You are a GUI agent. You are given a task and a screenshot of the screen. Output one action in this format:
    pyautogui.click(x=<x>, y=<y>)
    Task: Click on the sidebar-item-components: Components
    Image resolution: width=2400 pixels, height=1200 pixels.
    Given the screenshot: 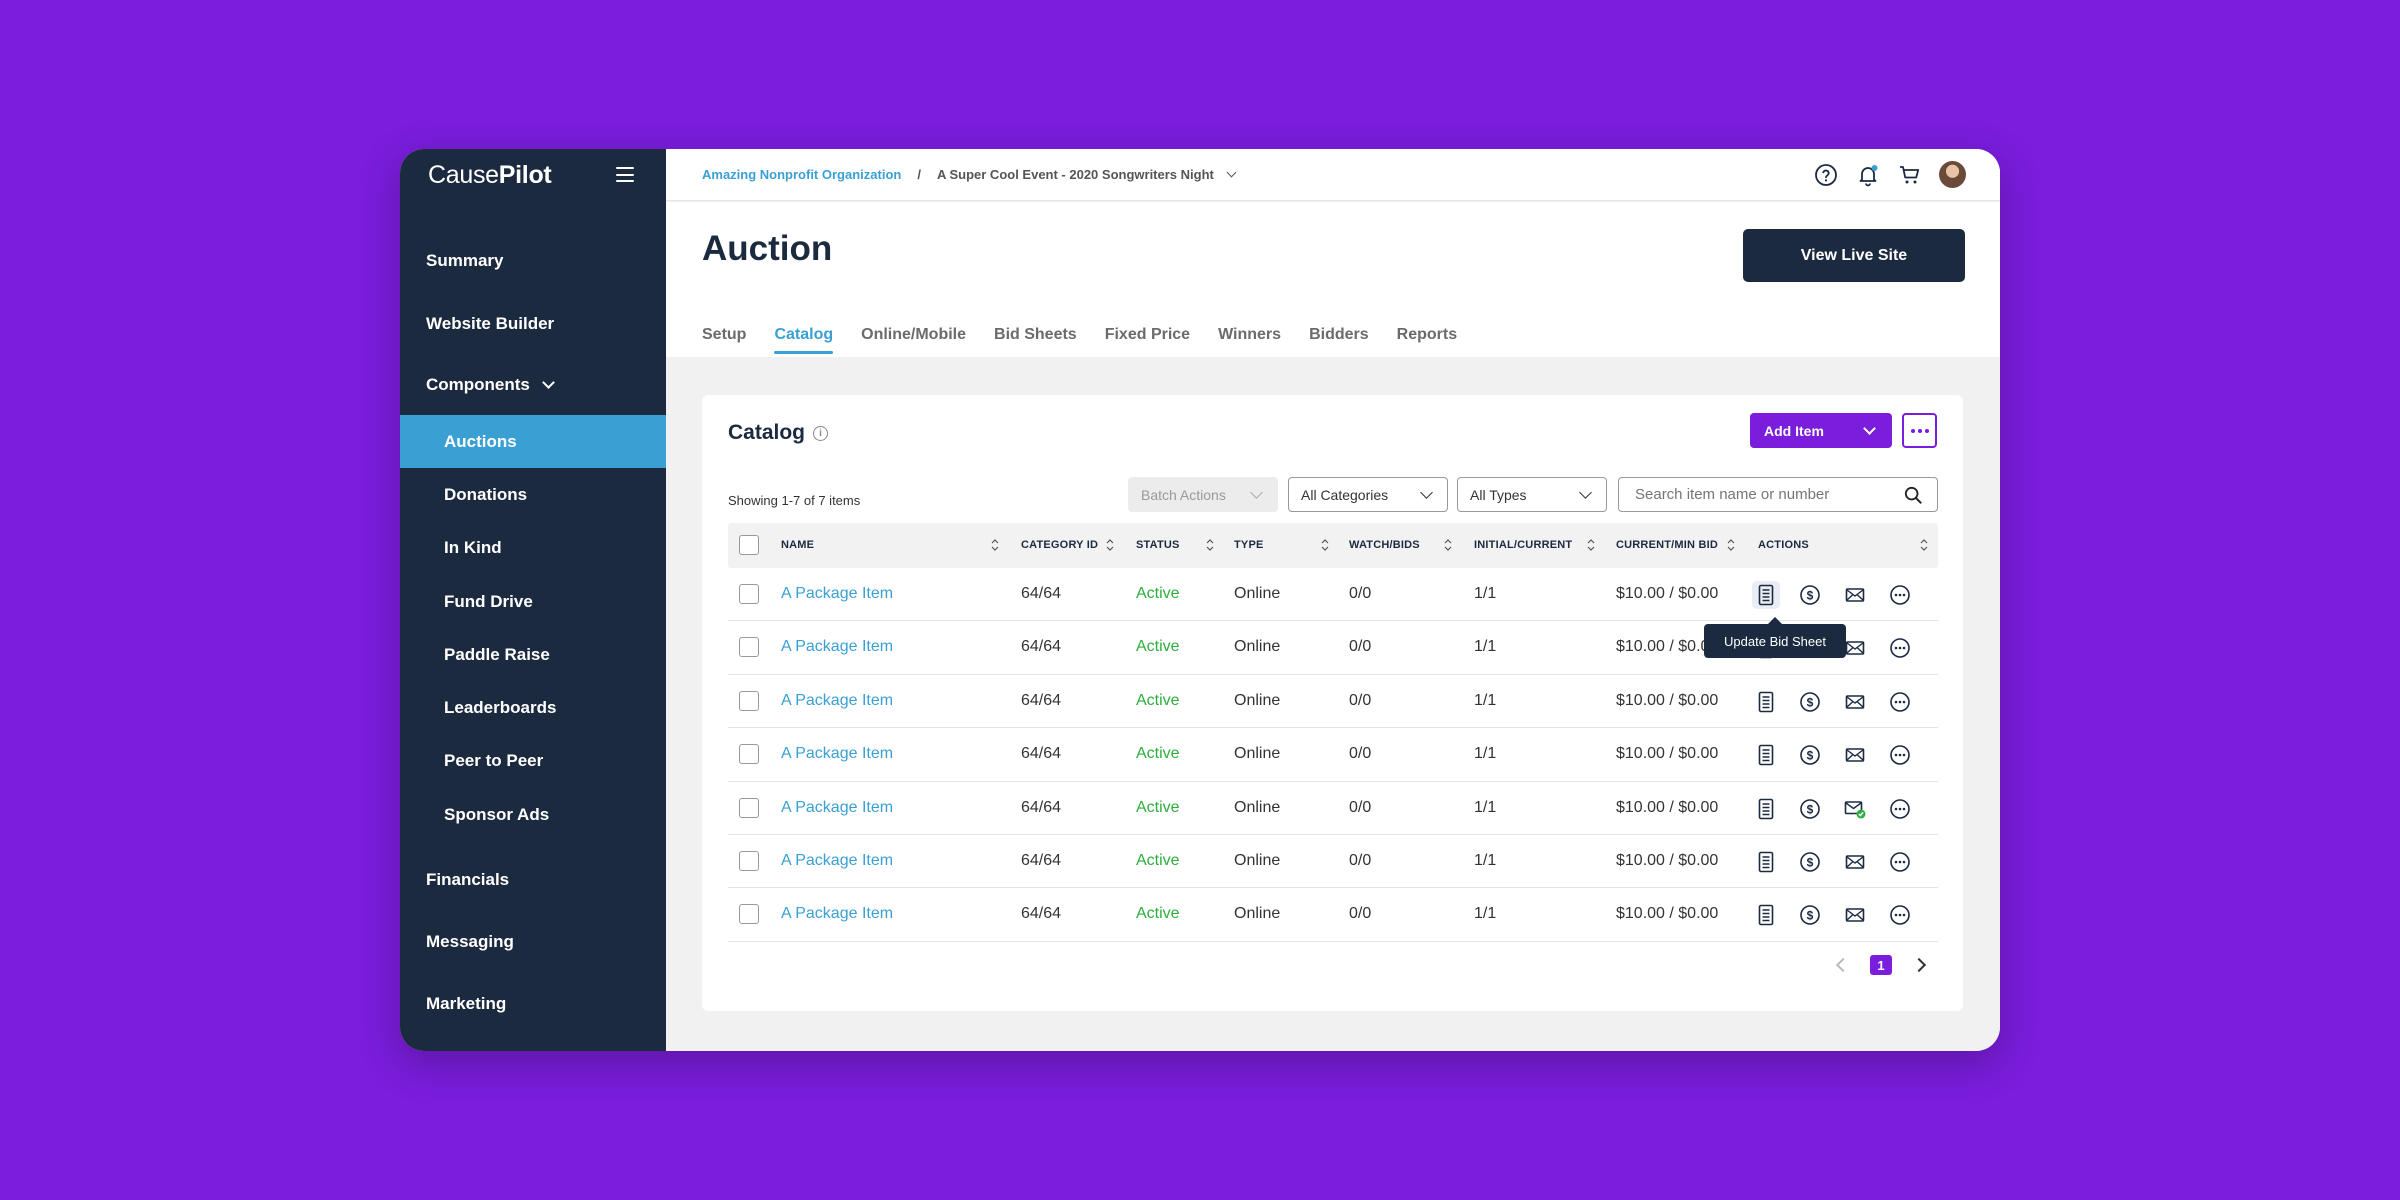 What is the action you would take?
    pyautogui.click(x=533, y=385)
    